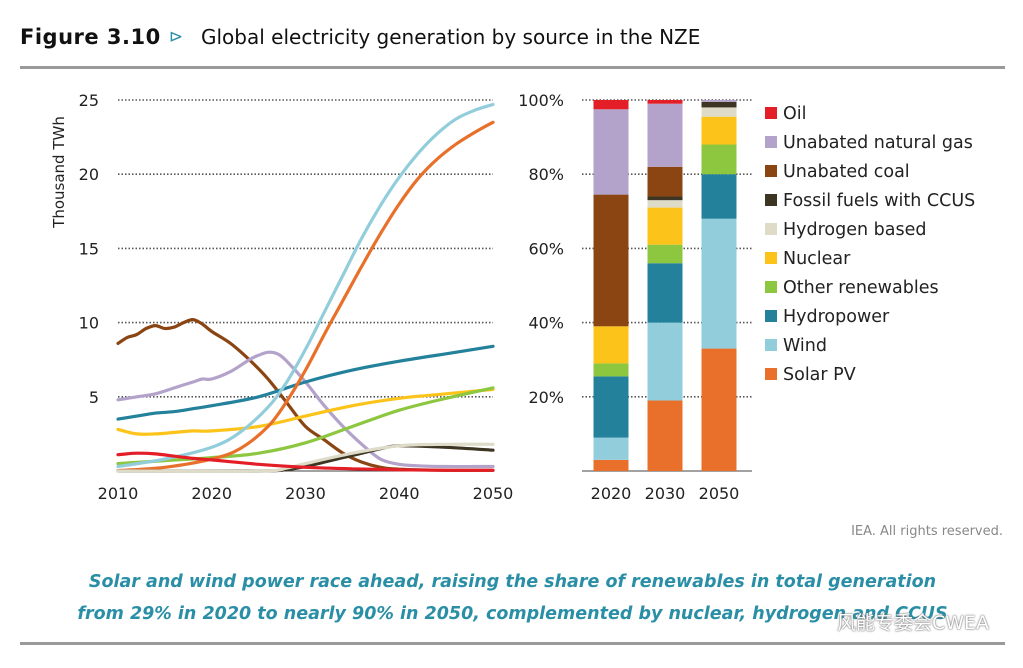 This screenshot has width=1023, height=668. I want to click on legend-item-oil: Oil, so click(786, 114).